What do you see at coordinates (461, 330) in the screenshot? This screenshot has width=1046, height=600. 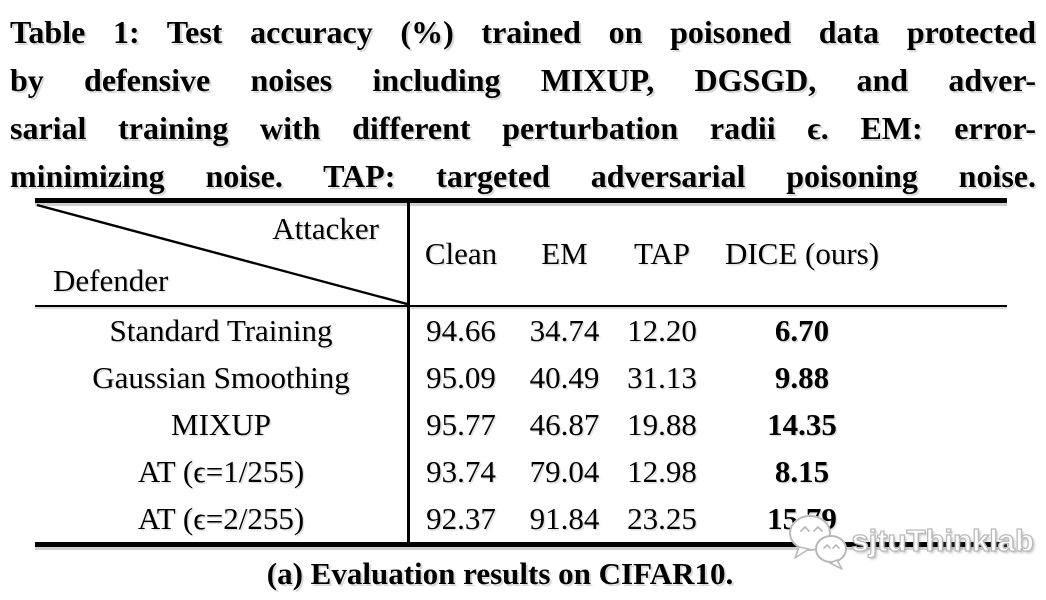 I see `cell-value: 94.66` at bounding box center [461, 330].